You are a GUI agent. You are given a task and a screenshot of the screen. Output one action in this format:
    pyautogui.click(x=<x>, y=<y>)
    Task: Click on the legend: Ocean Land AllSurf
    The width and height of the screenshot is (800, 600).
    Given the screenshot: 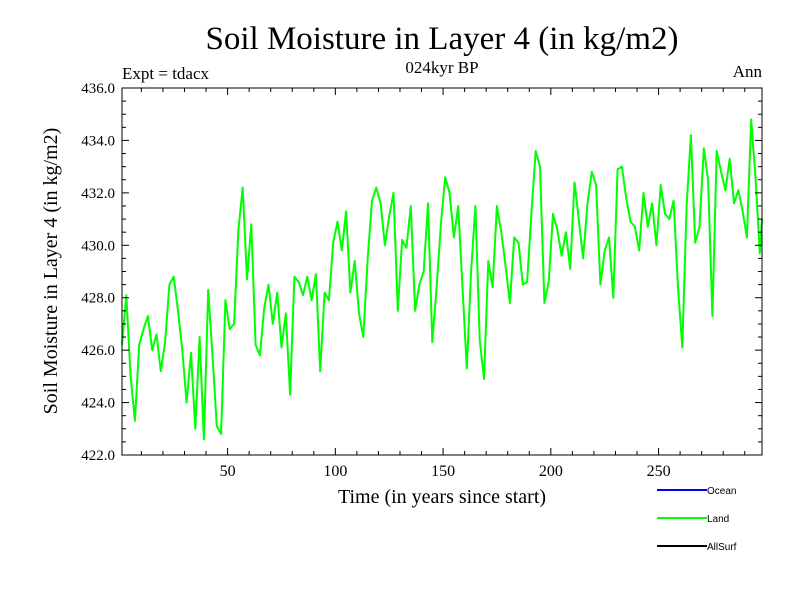 What is the action you would take?
    pyautogui.click(x=697, y=519)
    